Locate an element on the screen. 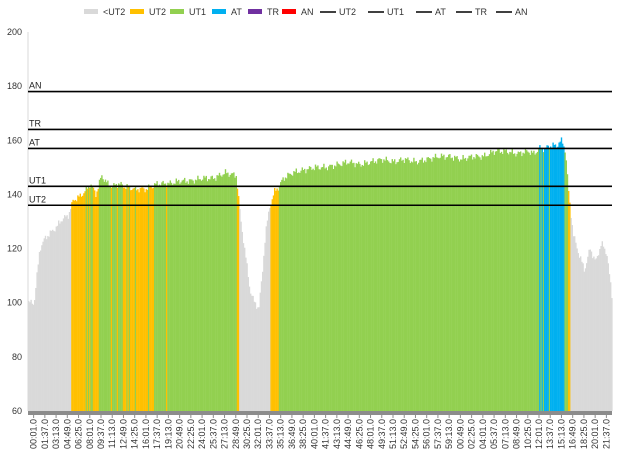  legend-line-an-label: AN is located at coordinates (521, 12).